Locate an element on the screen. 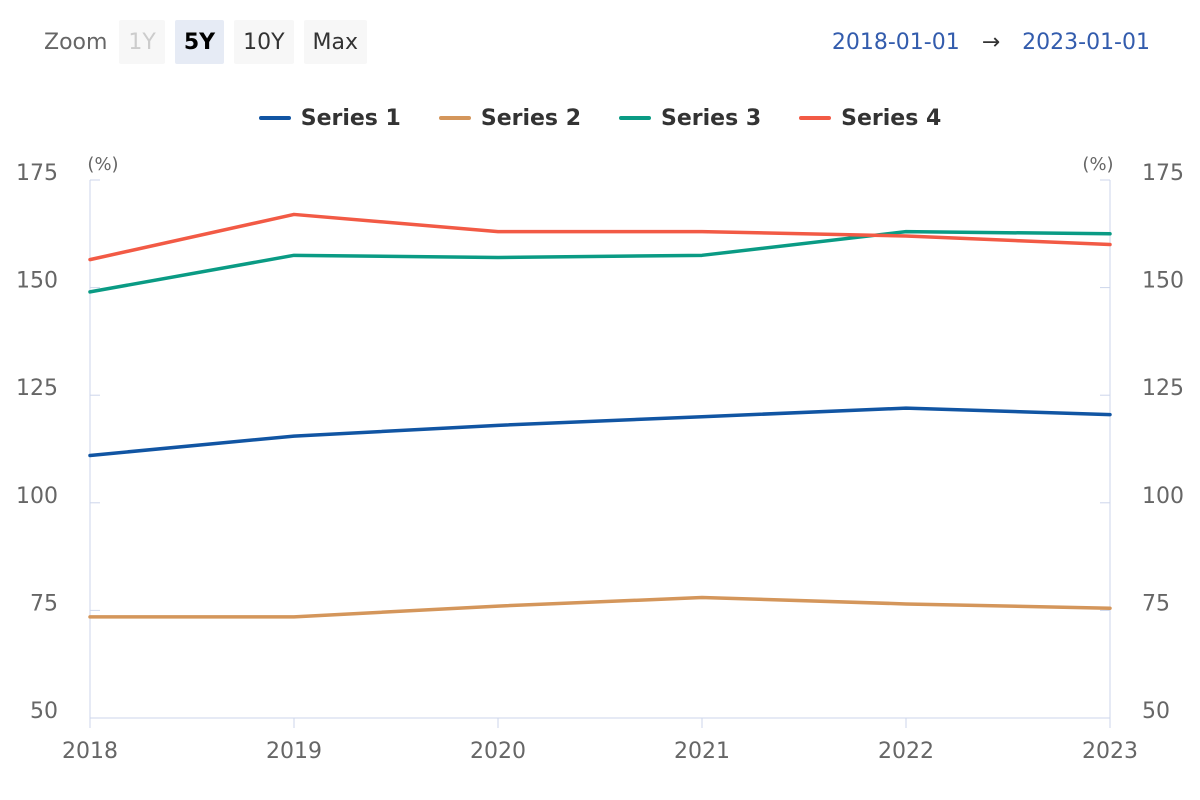  y-tick-label-left: 50 is located at coordinates (44, 711).